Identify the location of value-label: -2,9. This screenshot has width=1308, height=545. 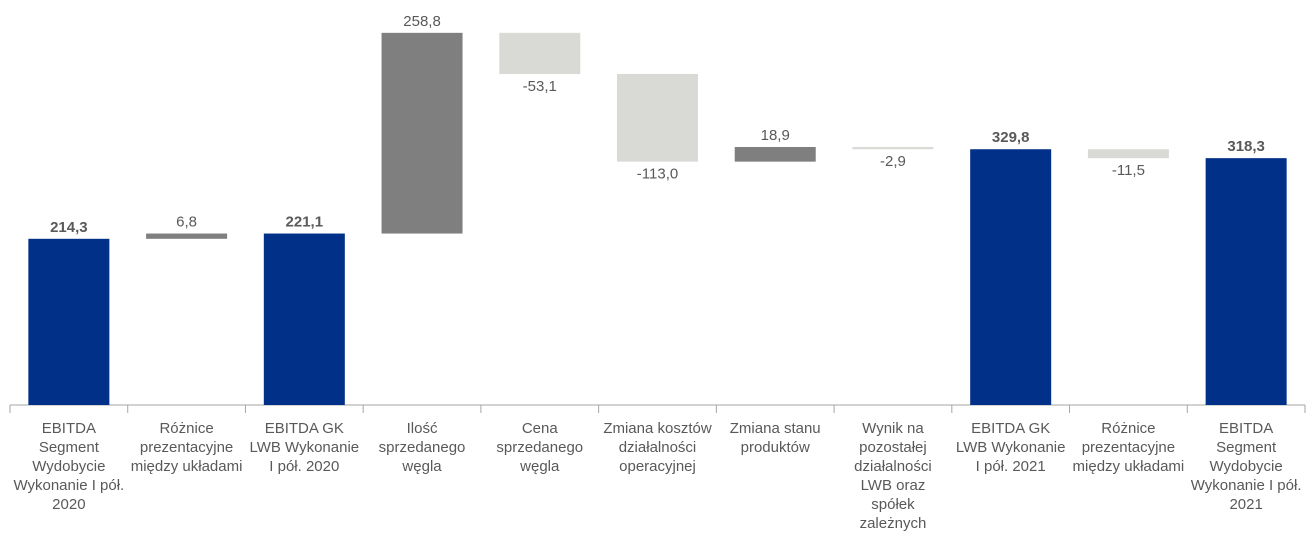
(893, 161).